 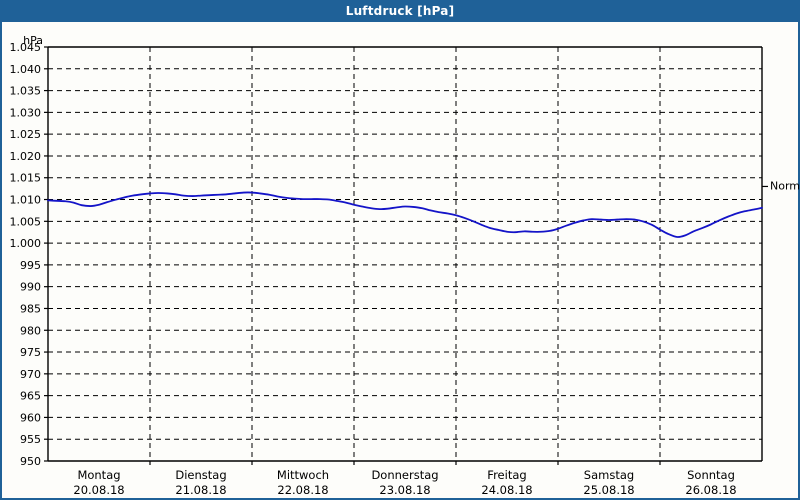 I want to click on x-axis-date-label: 22.08.18, so click(x=302, y=490).